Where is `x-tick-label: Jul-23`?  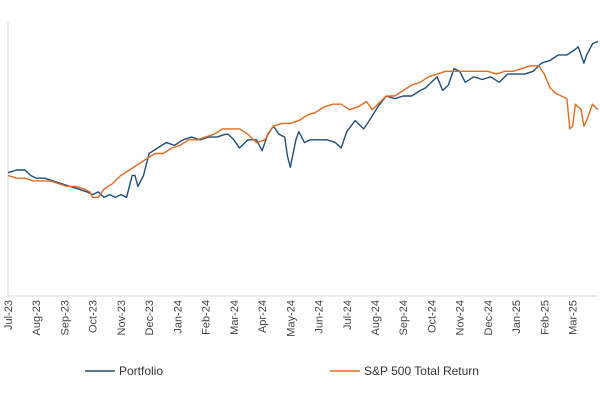
x-tick-label: Jul-23 is located at coordinates (9, 315).